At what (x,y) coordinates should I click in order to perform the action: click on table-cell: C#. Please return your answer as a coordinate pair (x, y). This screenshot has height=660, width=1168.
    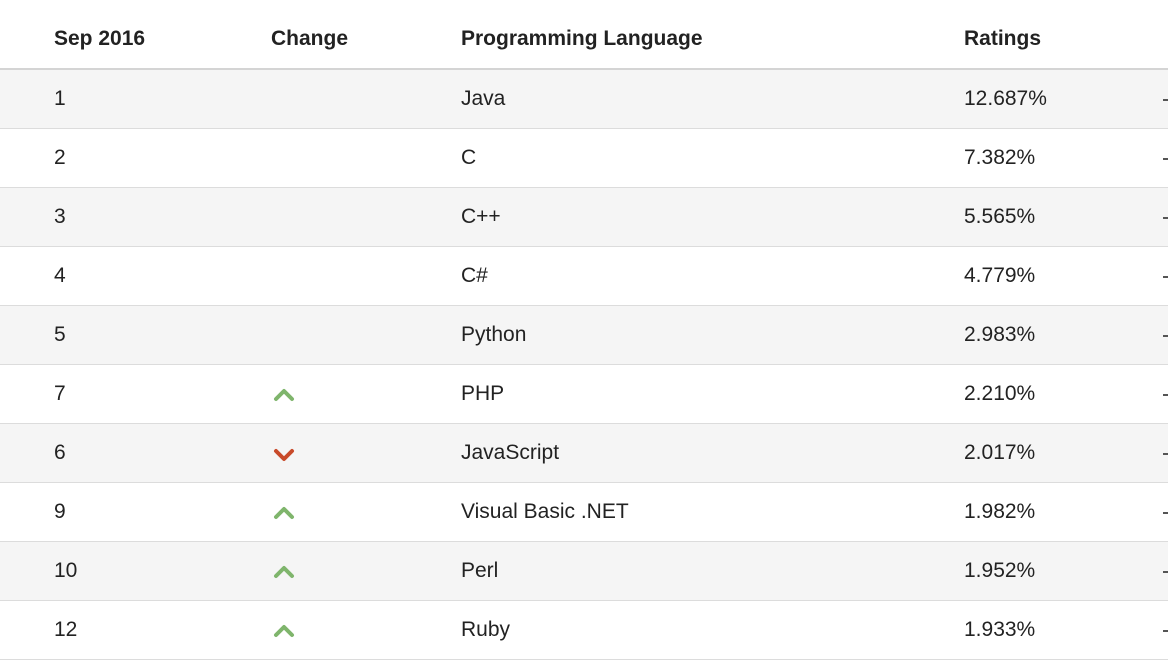
    Looking at the image, I should click on (474, 275).